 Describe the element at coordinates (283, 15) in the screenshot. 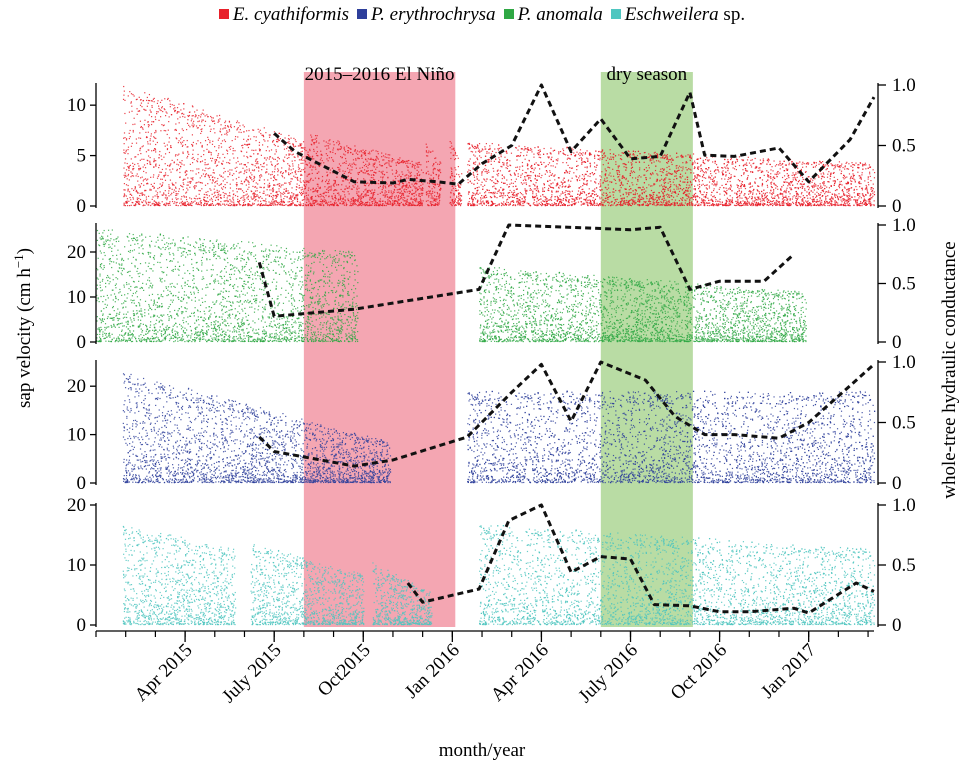

I see `legend-item: E. cyathiformis` at that location.